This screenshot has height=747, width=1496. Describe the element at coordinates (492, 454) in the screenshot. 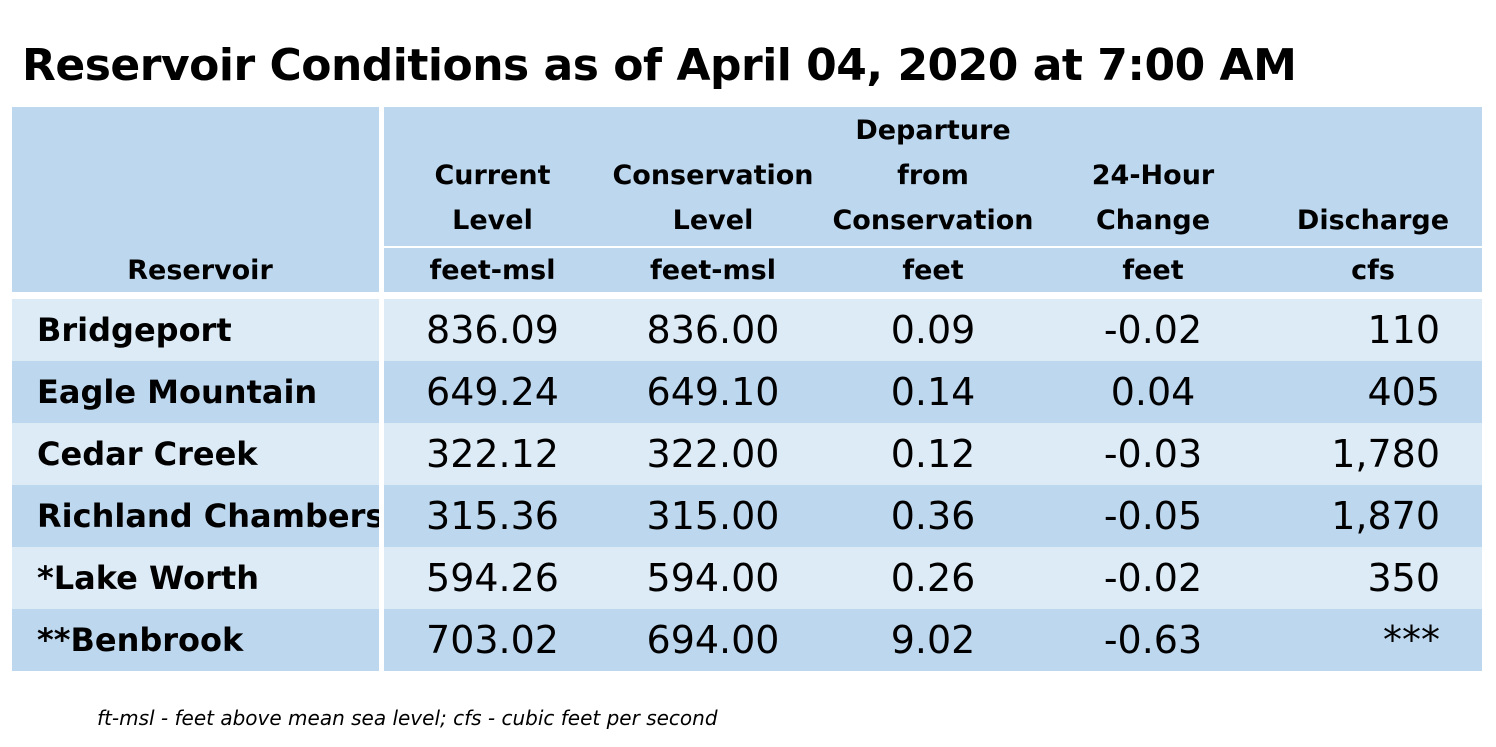

I see `current-level: 322.12` at that location.